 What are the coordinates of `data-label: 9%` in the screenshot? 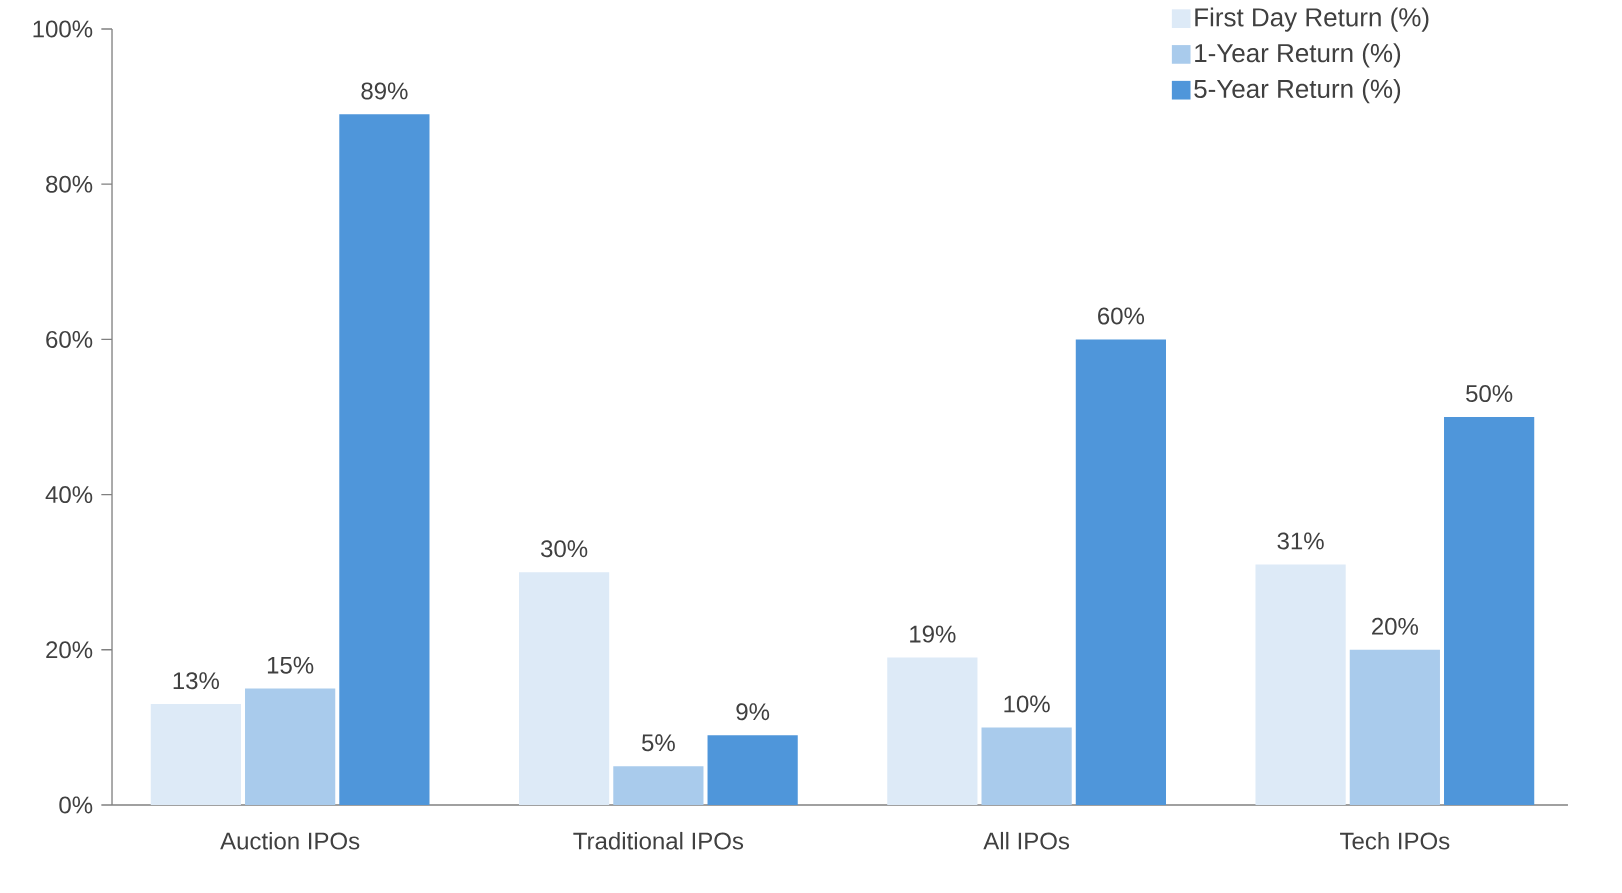 It's located at (753, 712).